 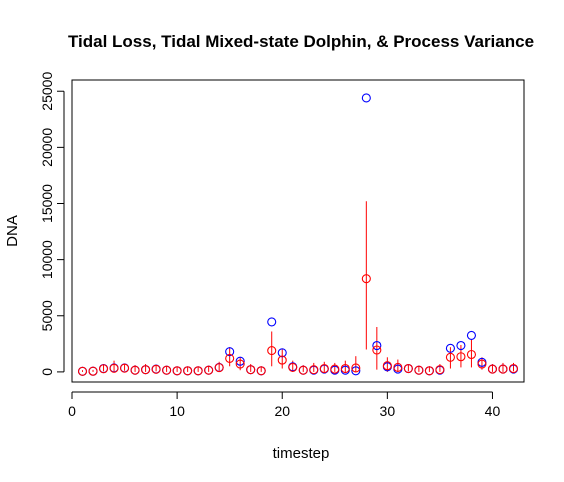 What do you see at coordinates (47, 147) in the screenshot?
I see `y-tick-label: 20000` at bounding box center [47, 147].